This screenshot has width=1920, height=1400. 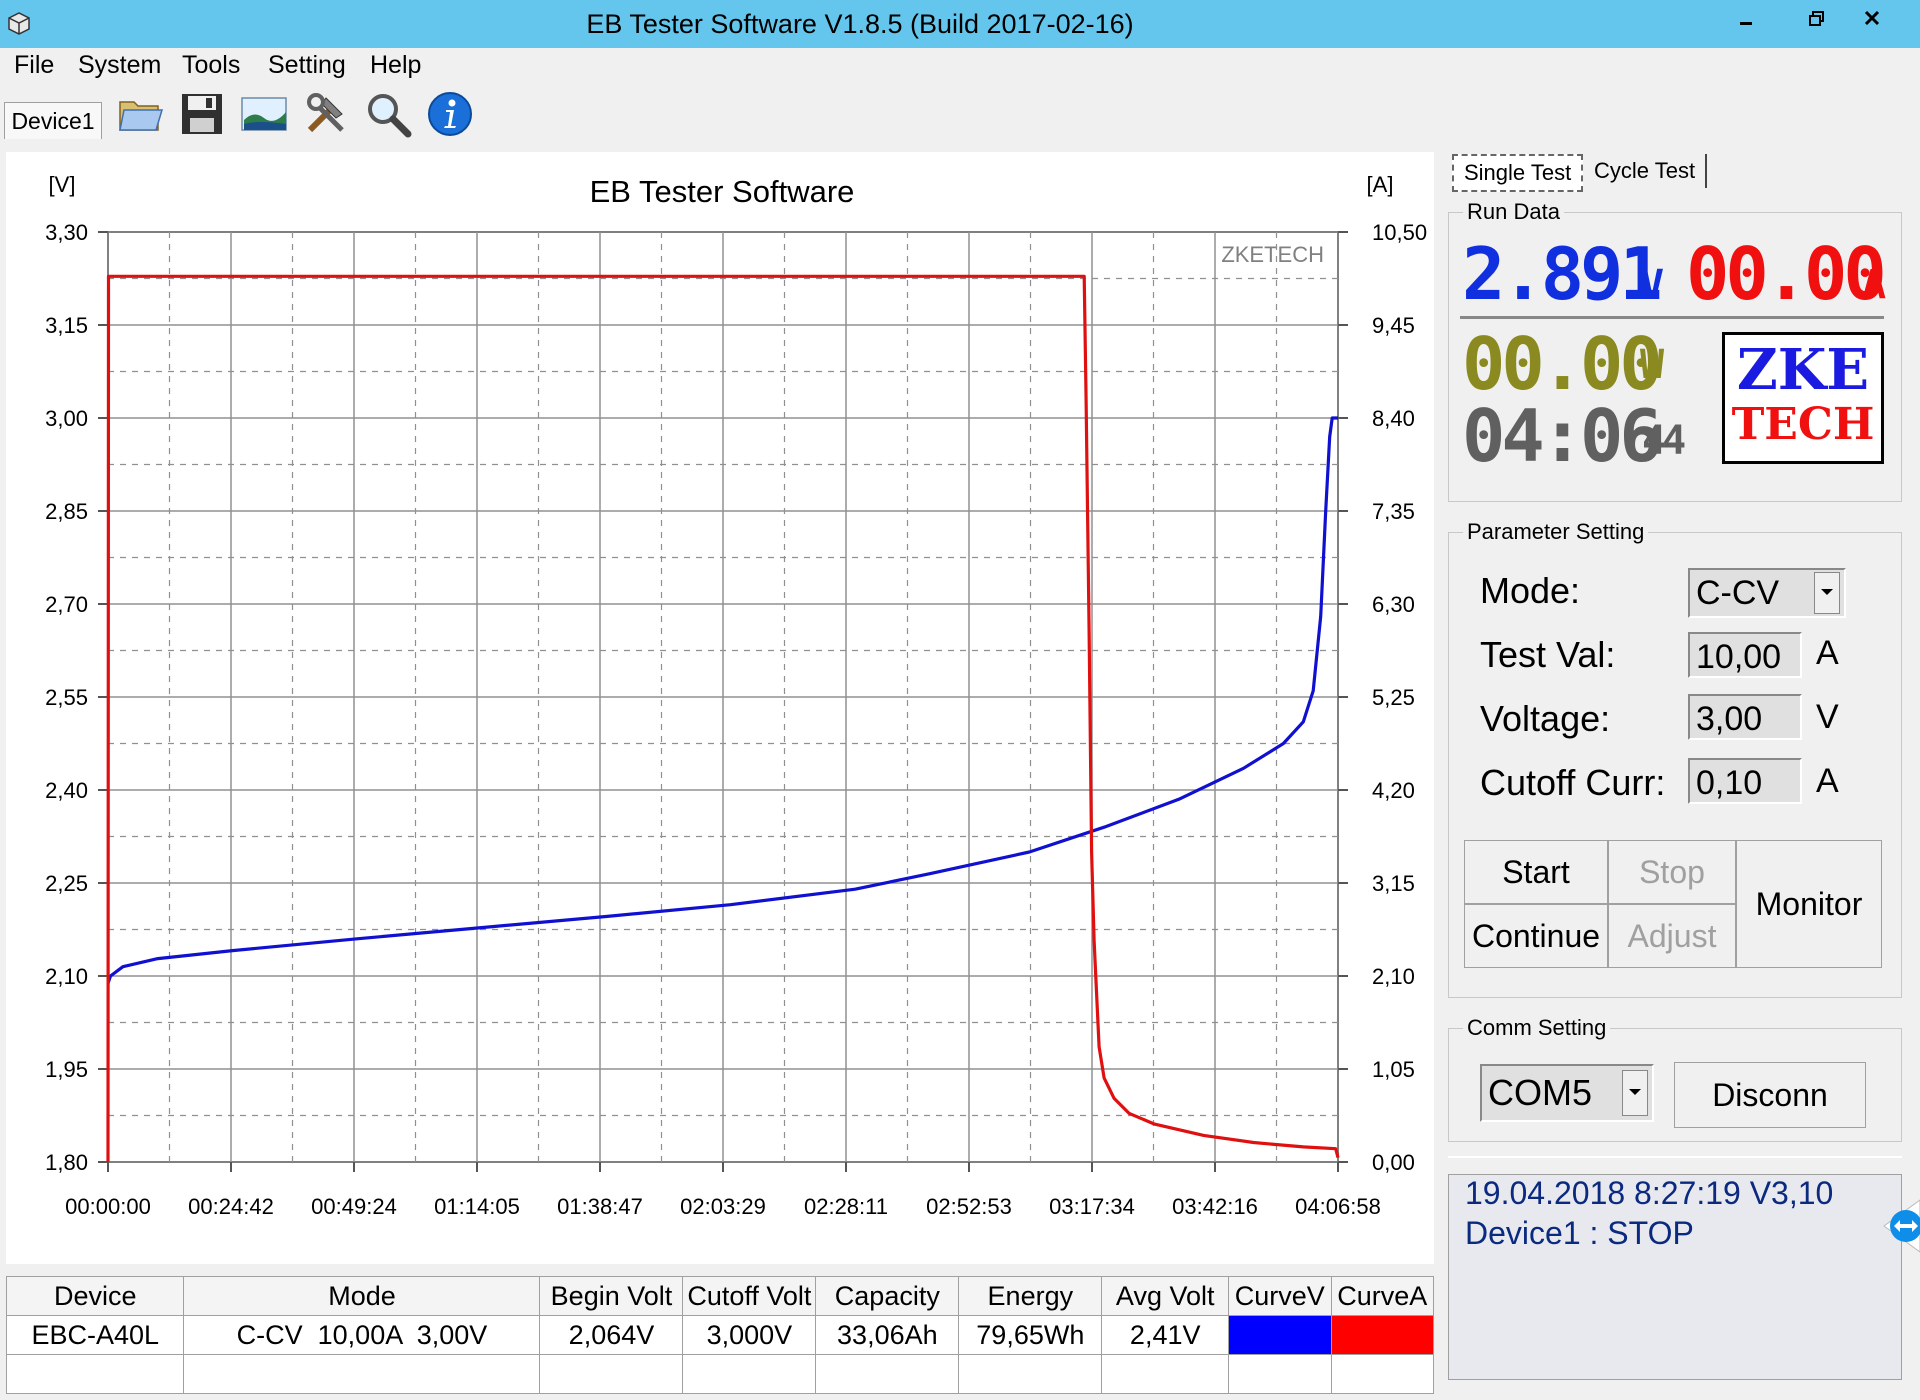 I want to click on menu-file: File, so click(x=34, y=65).